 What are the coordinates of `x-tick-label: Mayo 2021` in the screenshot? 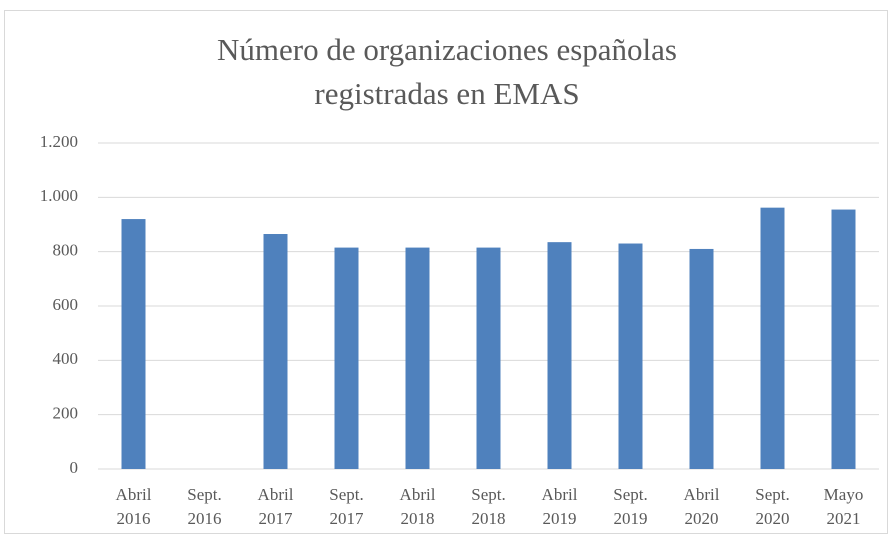 It's located at (843, 506).